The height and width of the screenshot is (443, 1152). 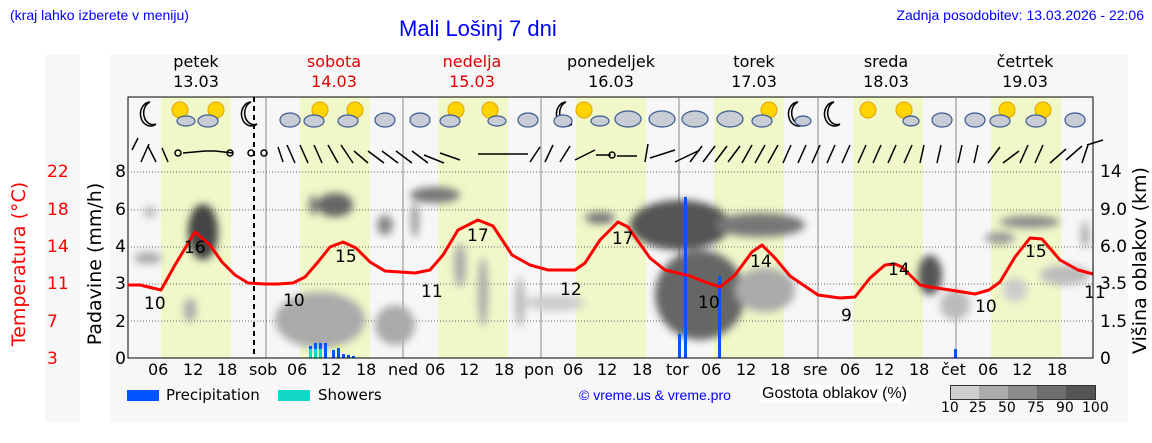 What do you see at coordinates (1105, 359) in the screenshot?
I see `height-tick: 0` at bounding box center [1105, 359].